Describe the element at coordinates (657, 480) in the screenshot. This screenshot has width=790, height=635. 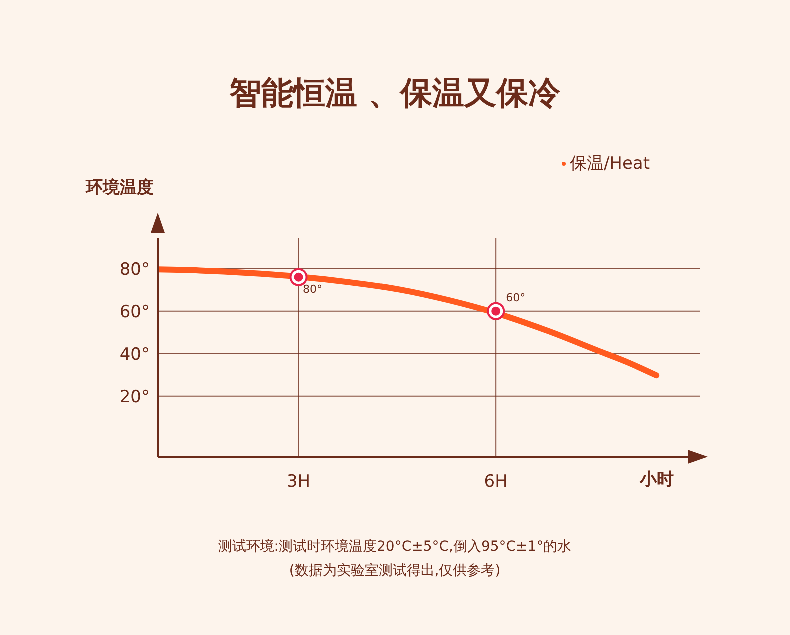
I see `x-axis-title: 小时` at that location.